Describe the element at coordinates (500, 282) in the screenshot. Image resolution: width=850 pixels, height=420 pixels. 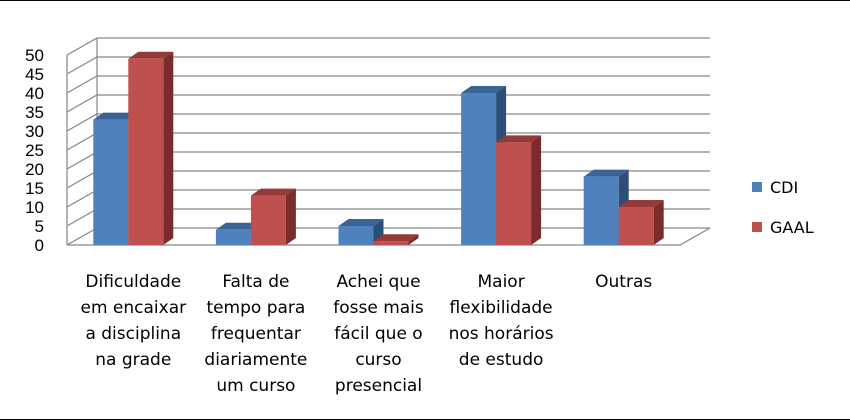
I see `category-label-line: Maior` at that location.